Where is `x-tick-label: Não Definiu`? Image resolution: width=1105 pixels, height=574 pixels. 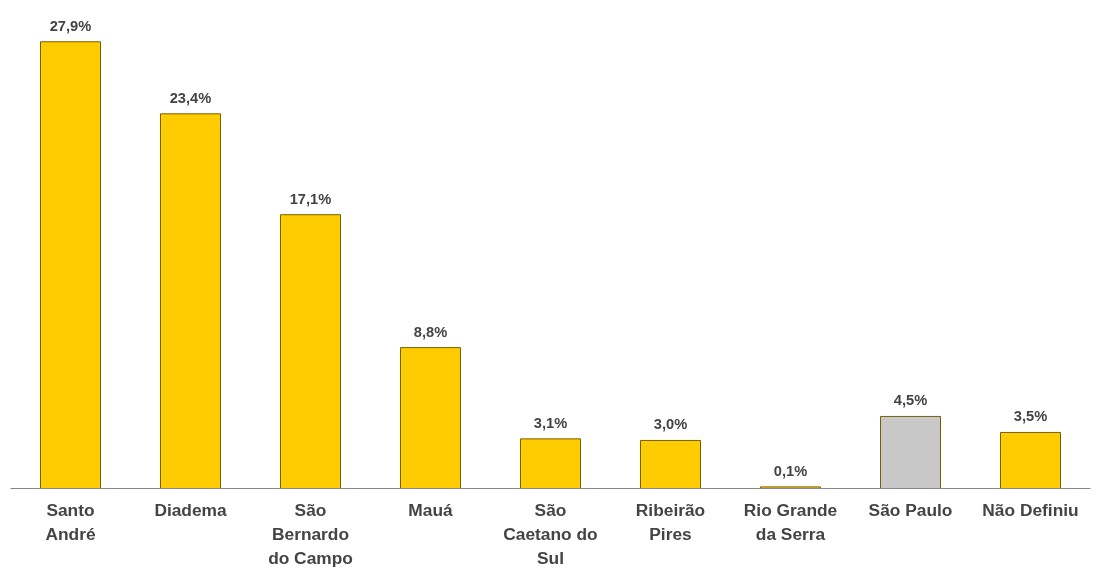
x-tick-label: Não Definiu is located at coordinates (1030, 509).